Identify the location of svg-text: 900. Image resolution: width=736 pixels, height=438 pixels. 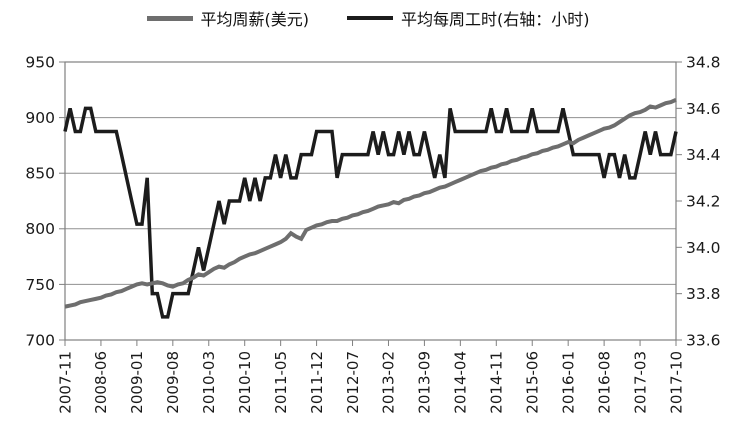
(40, 118).